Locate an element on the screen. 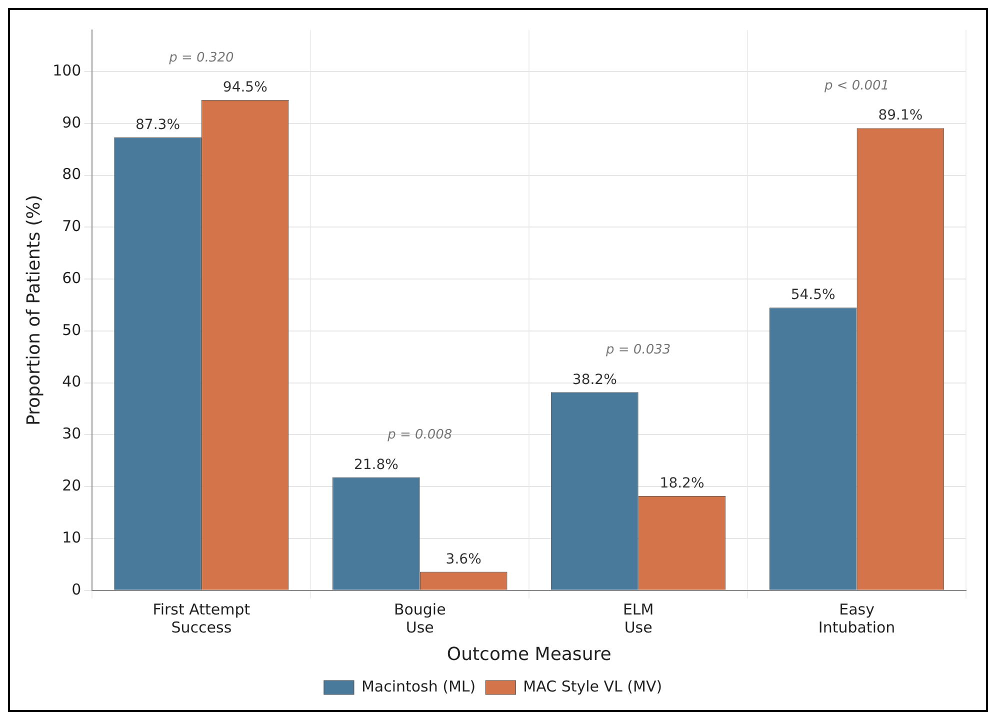 The width and height of the screenshot is (998, 724). annotation: p < 0.001 is located at coordinates (856, 86).